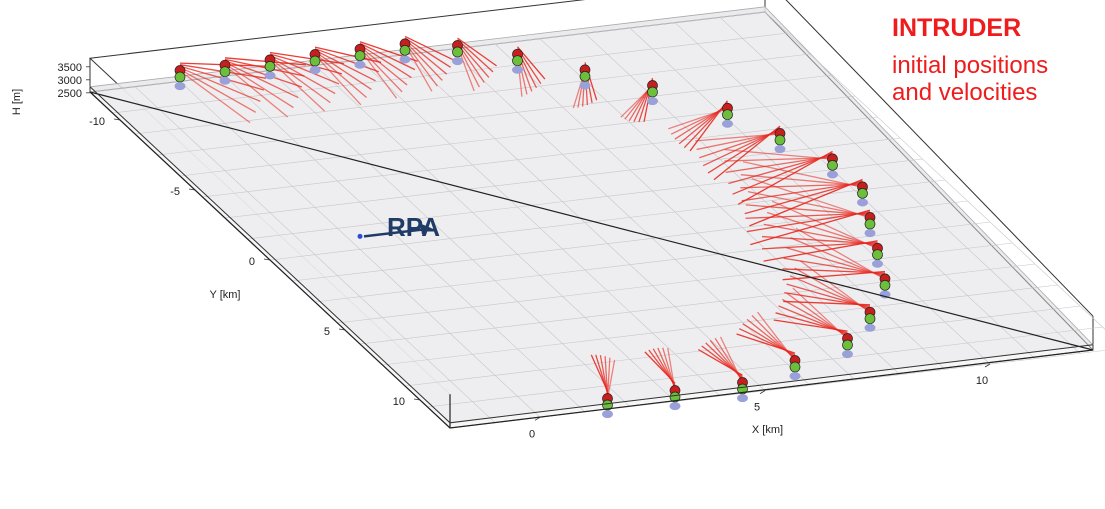  Describe the element at coordinates (17, 102) in the screenshot. I see `z-axis-label: H [m]` at that location.